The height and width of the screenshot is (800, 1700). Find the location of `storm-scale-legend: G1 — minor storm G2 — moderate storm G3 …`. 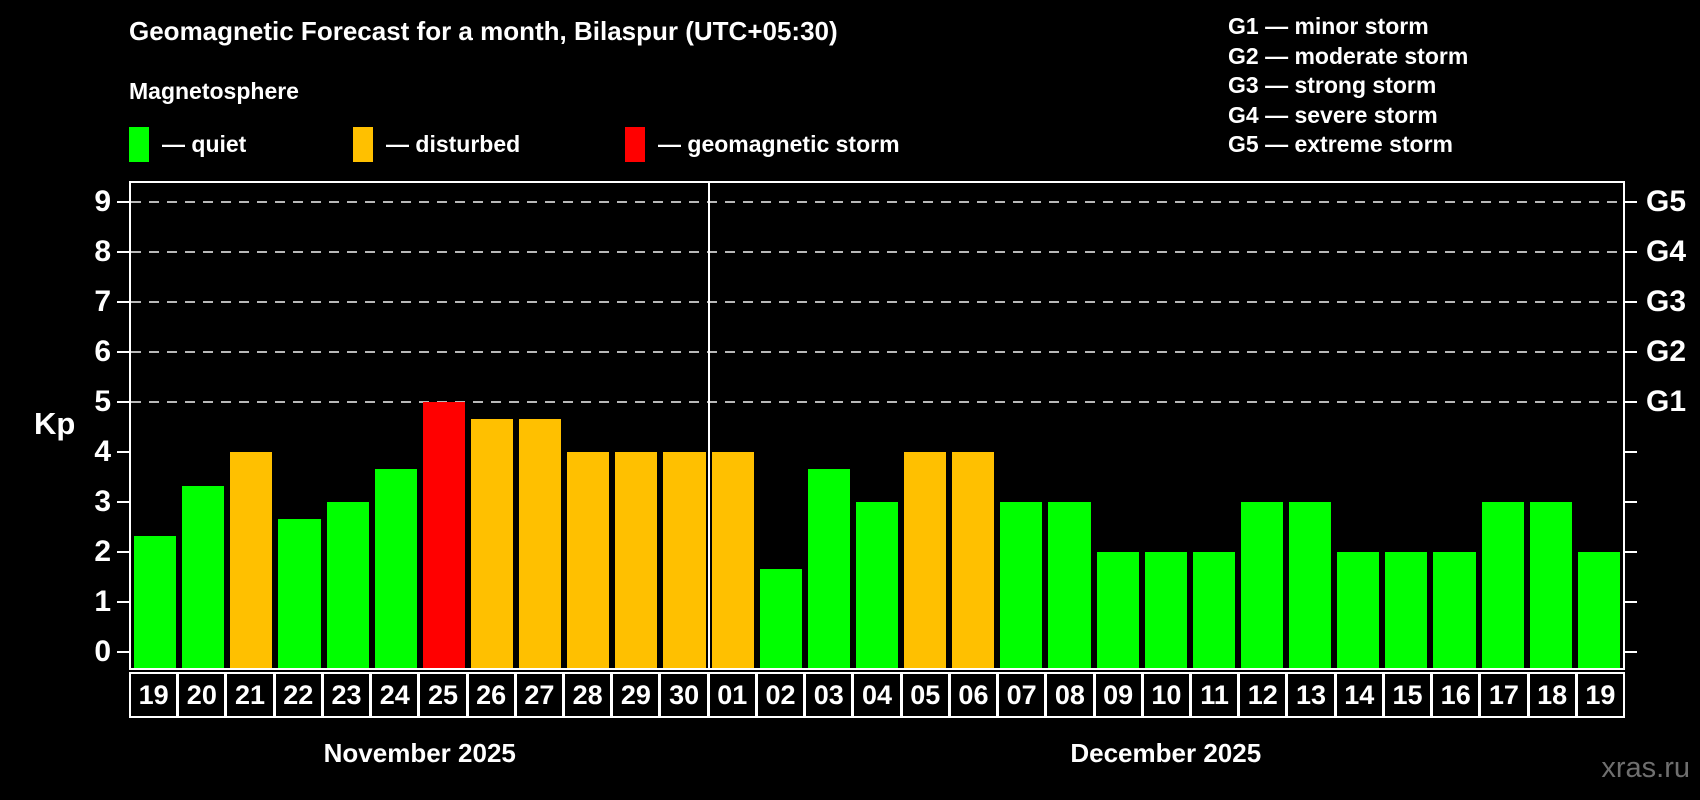

storm-scale-legend: G1 — minor storm G2 — moderate storm G3 … is located at coordinates (1348, 86).